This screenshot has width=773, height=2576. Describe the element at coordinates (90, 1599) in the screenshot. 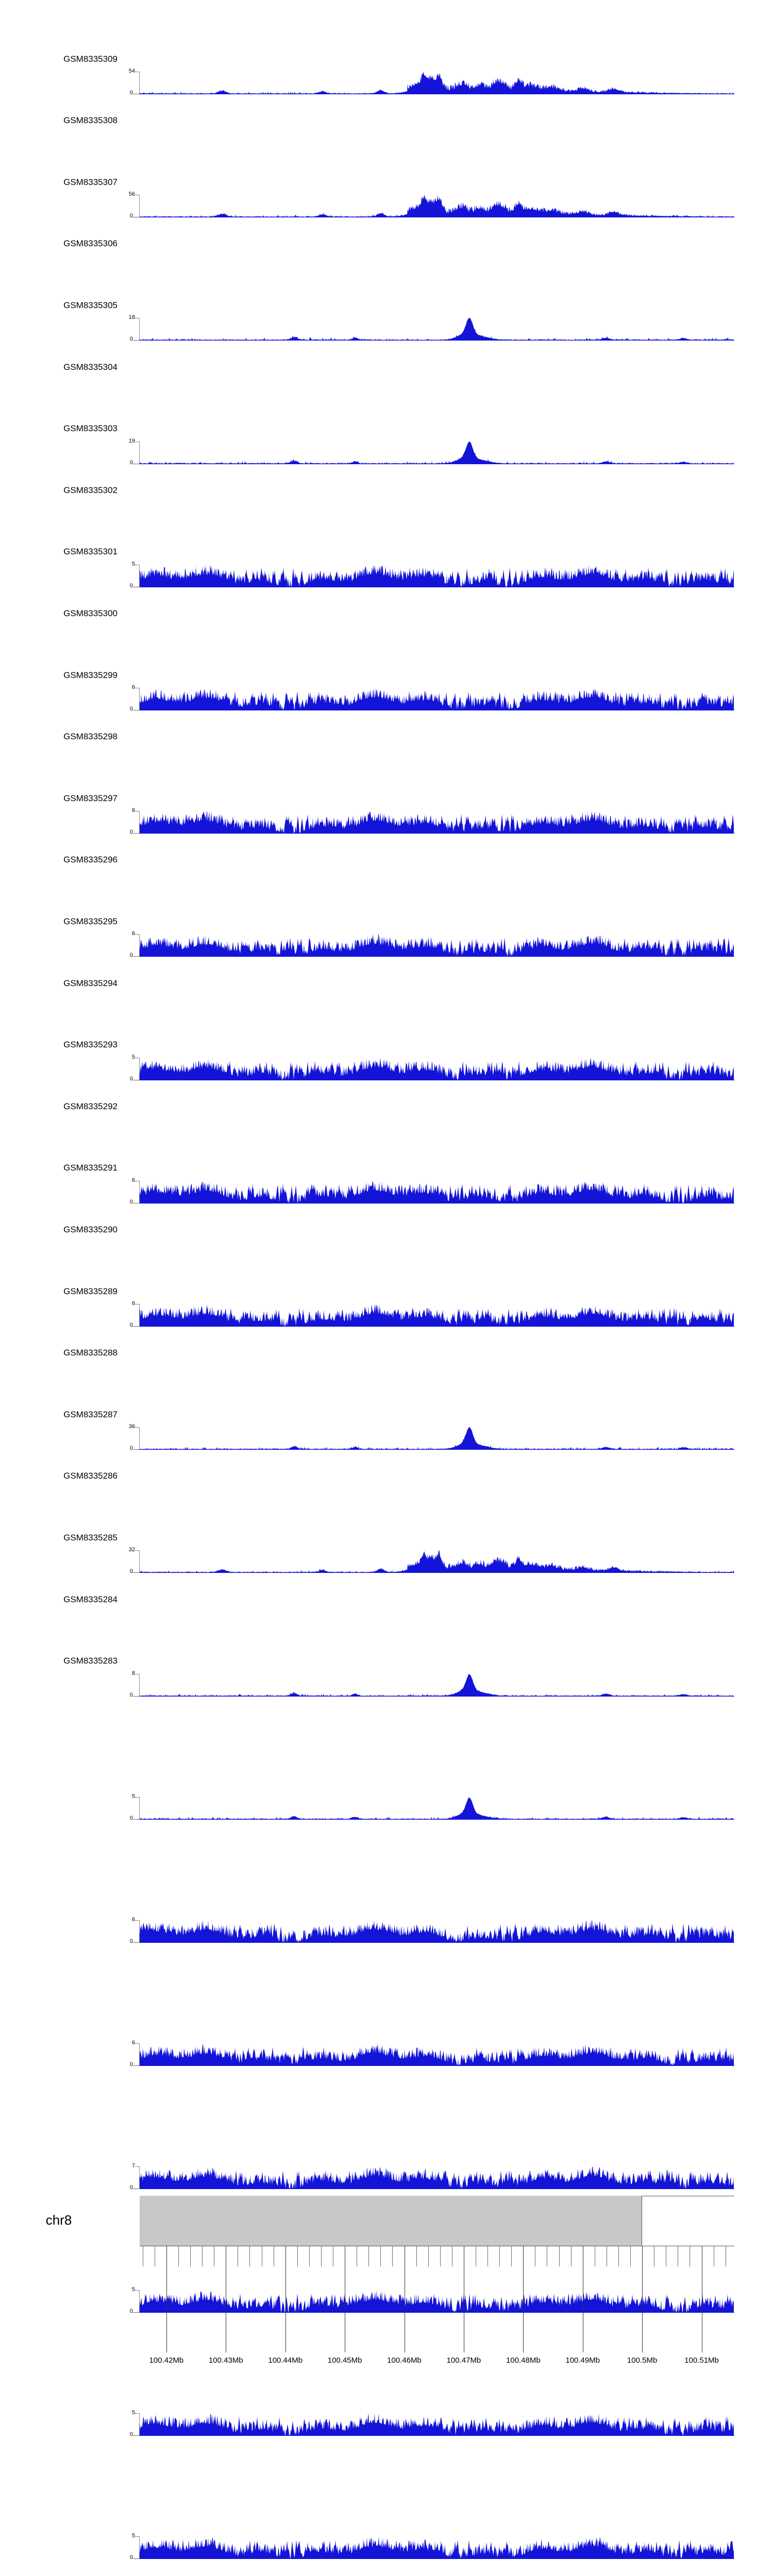

I see `track-label: GSM8335284` at that location.